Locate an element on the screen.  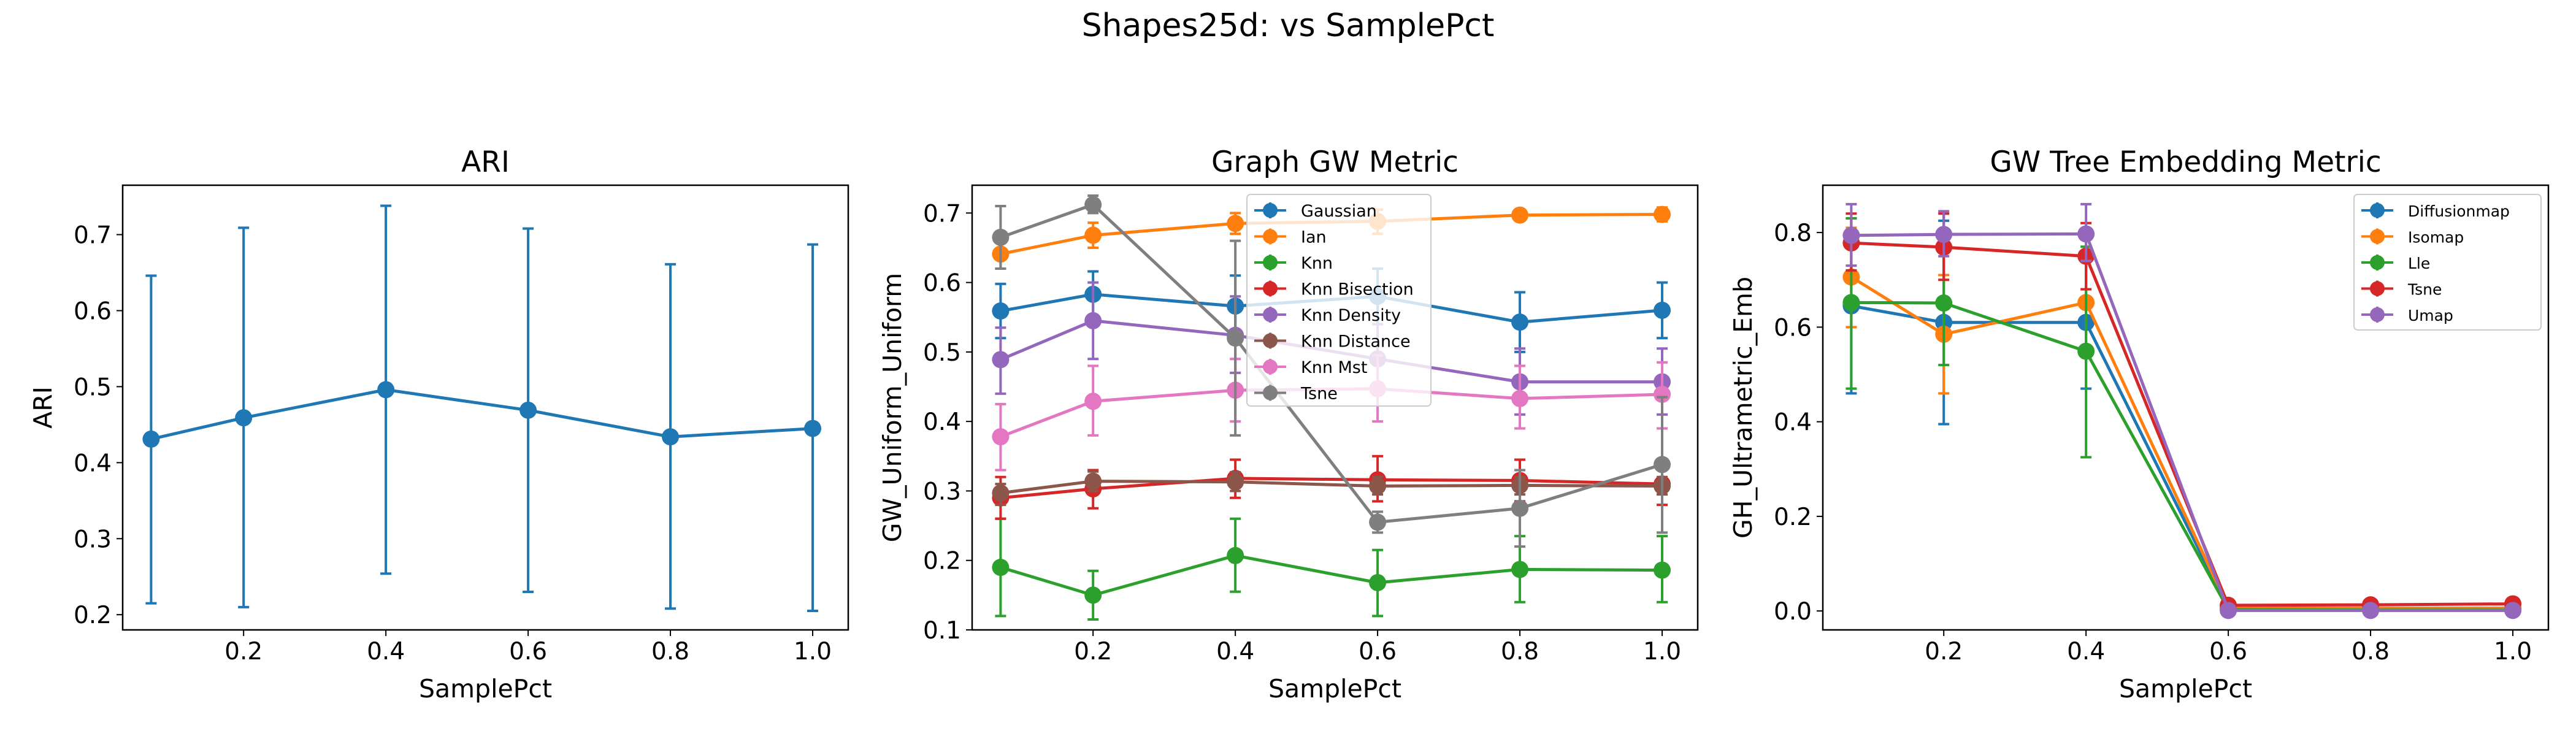
legend-label: Lle is located at coordinates (2419, 263).